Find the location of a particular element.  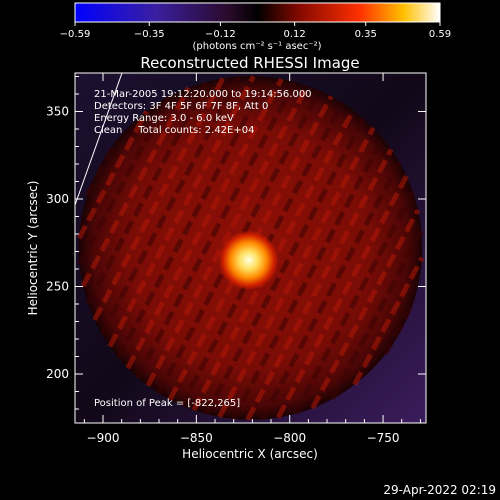

colorbar-tick-label: −0.35 is located at coordinates (149, 34).